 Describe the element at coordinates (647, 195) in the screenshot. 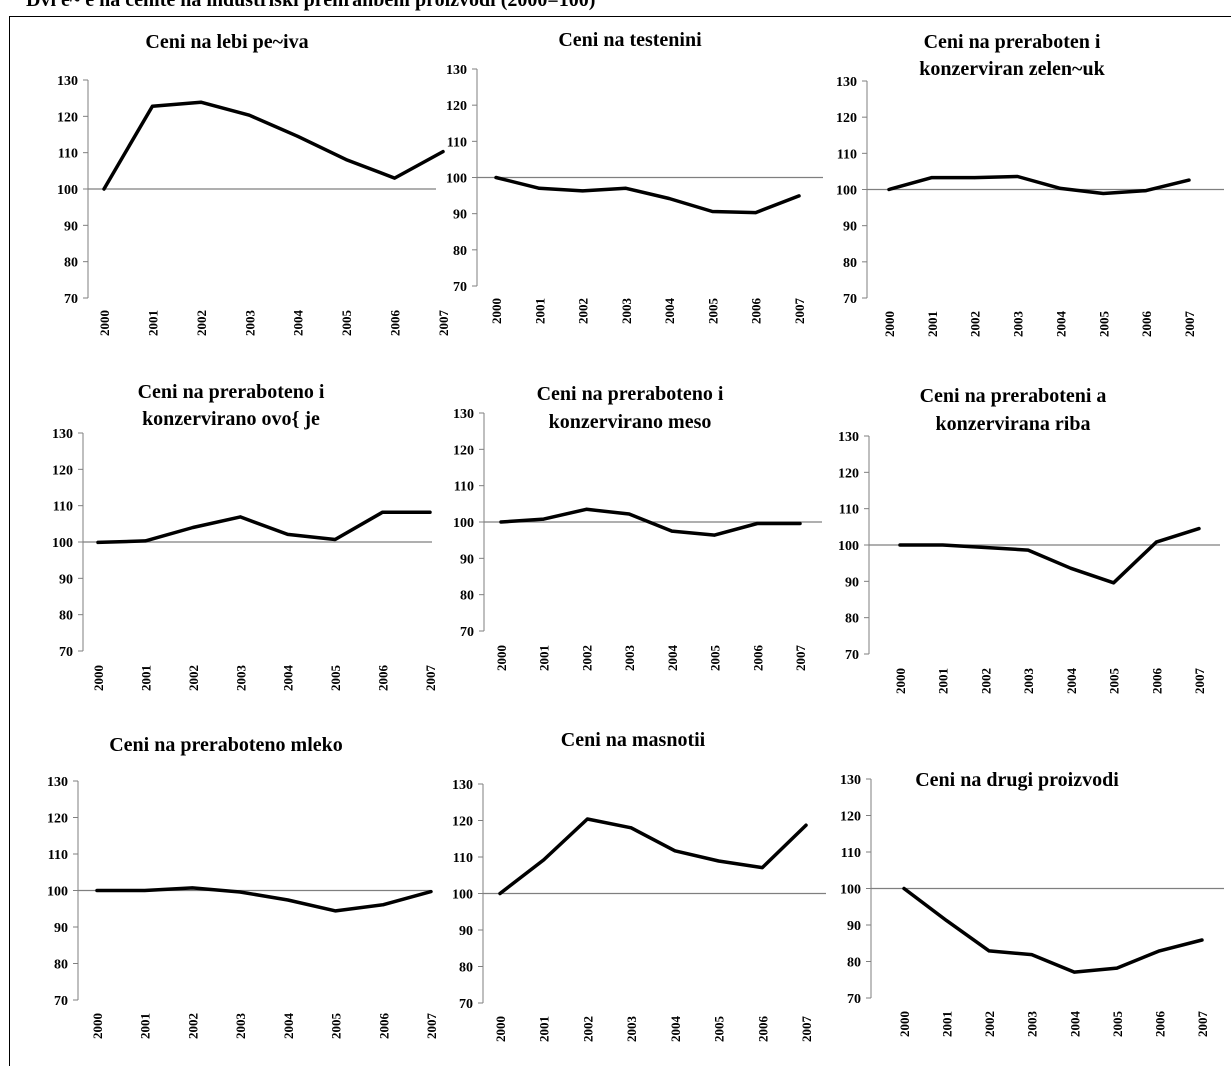

I see `series-line` at that location.